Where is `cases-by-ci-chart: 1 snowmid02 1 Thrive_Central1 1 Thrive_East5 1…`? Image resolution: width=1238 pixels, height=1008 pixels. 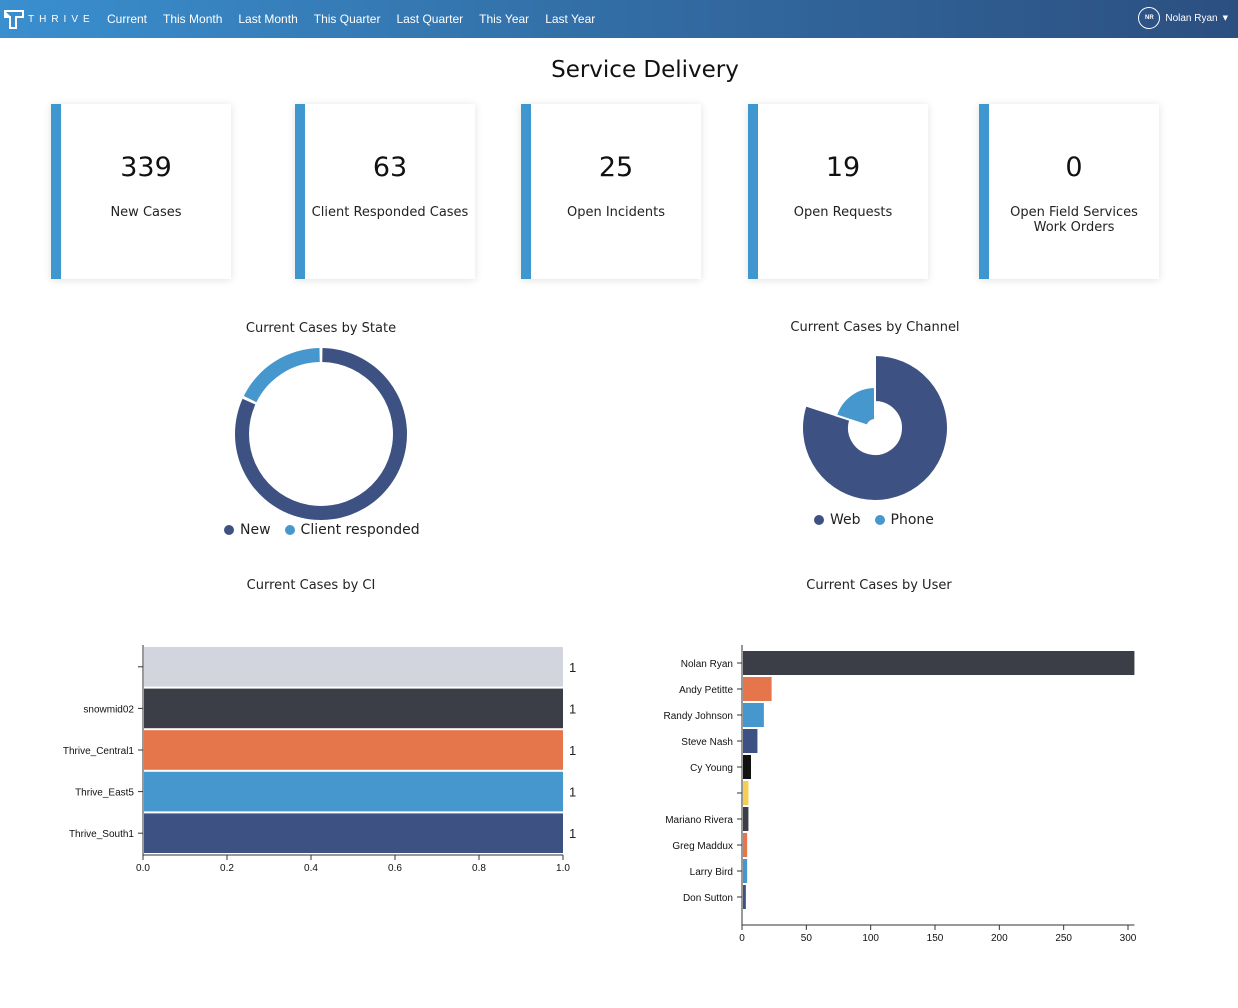 cases-by-ci-chart: 1 snowmid02 1 Thrive_Central1 1 Thrive_East5 1… is located at coordinates (319, 759).